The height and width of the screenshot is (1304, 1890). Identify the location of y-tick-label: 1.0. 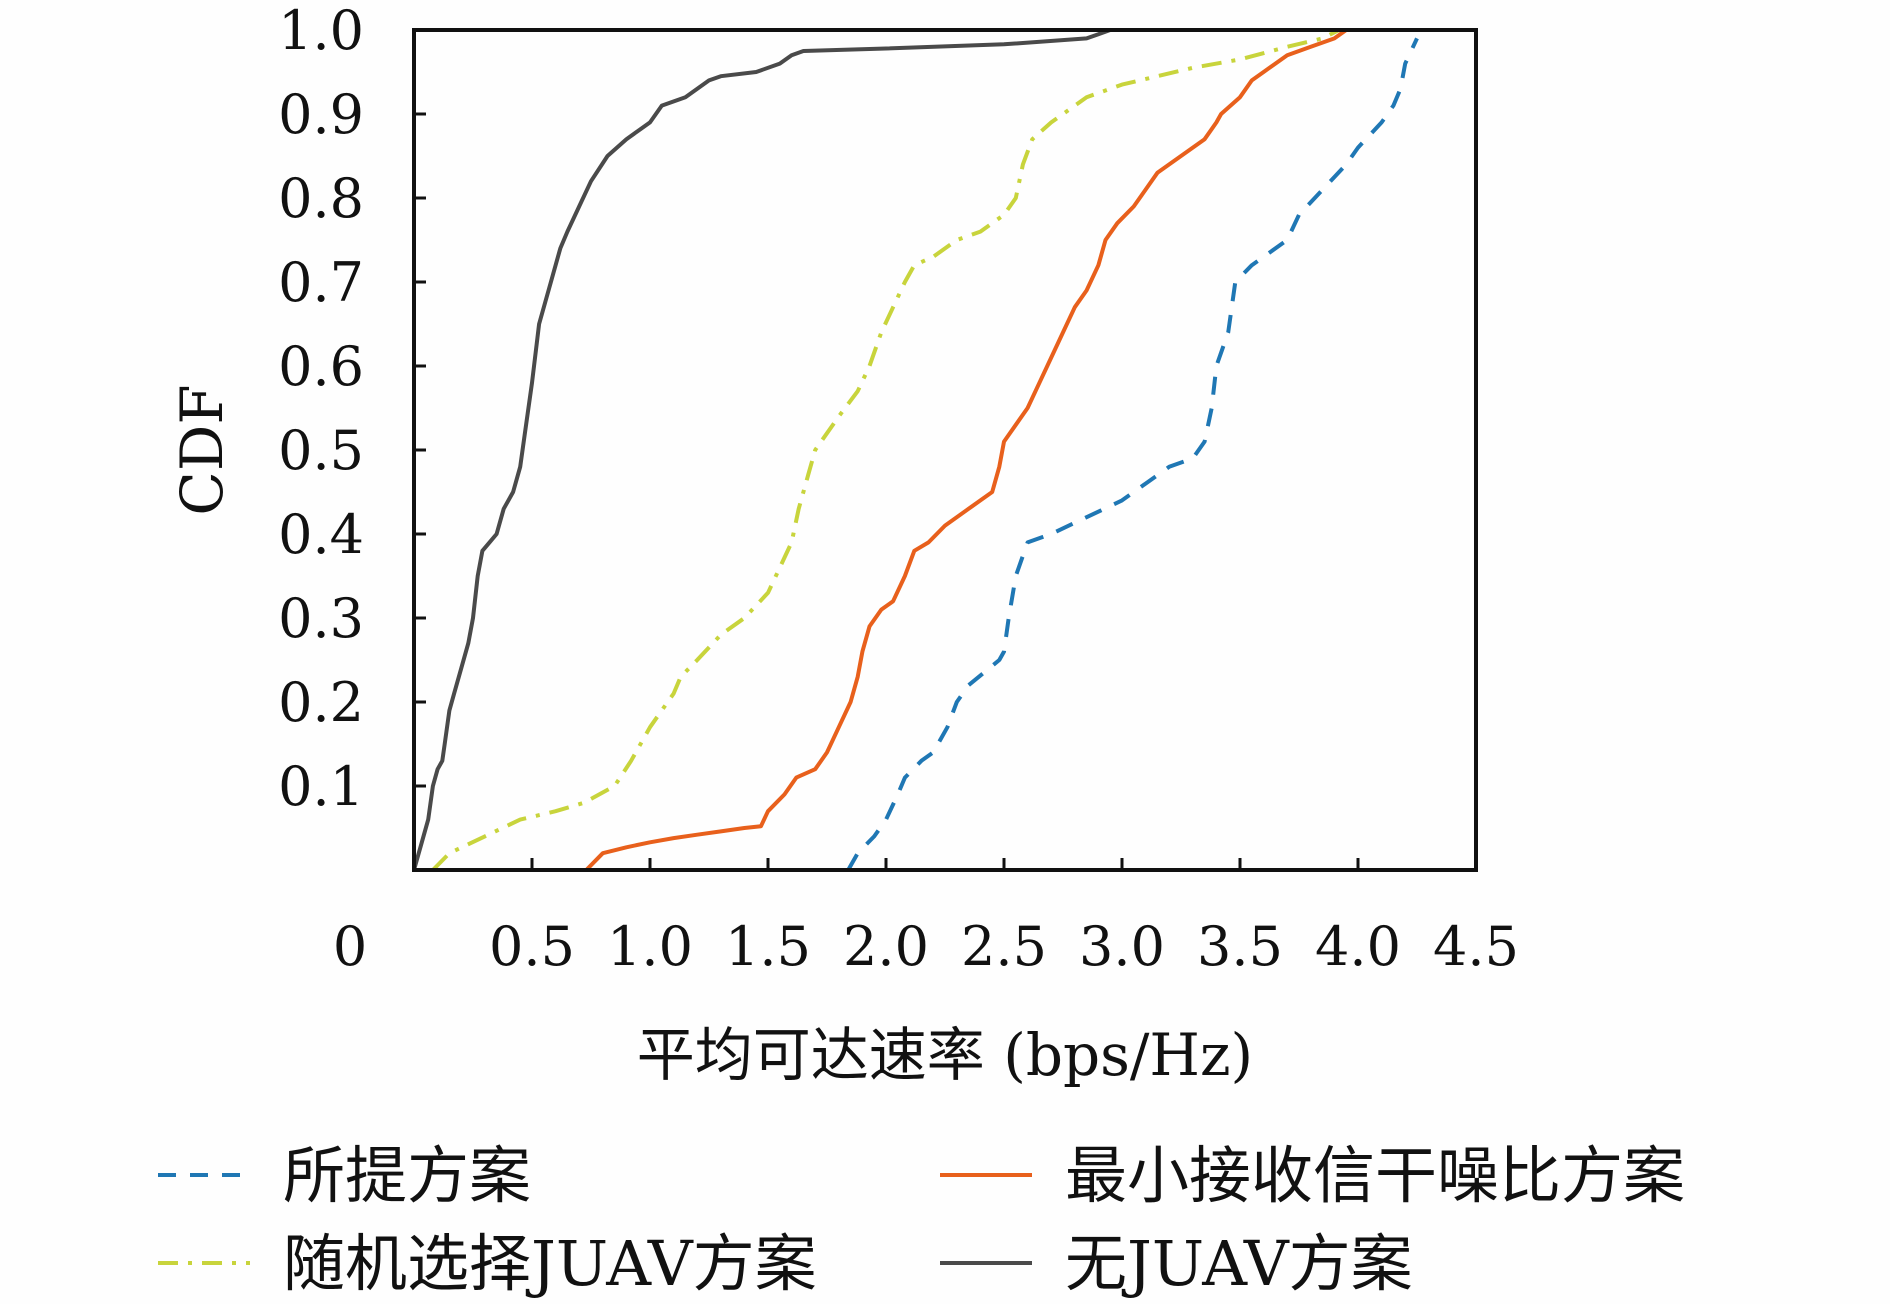
(321, 31).